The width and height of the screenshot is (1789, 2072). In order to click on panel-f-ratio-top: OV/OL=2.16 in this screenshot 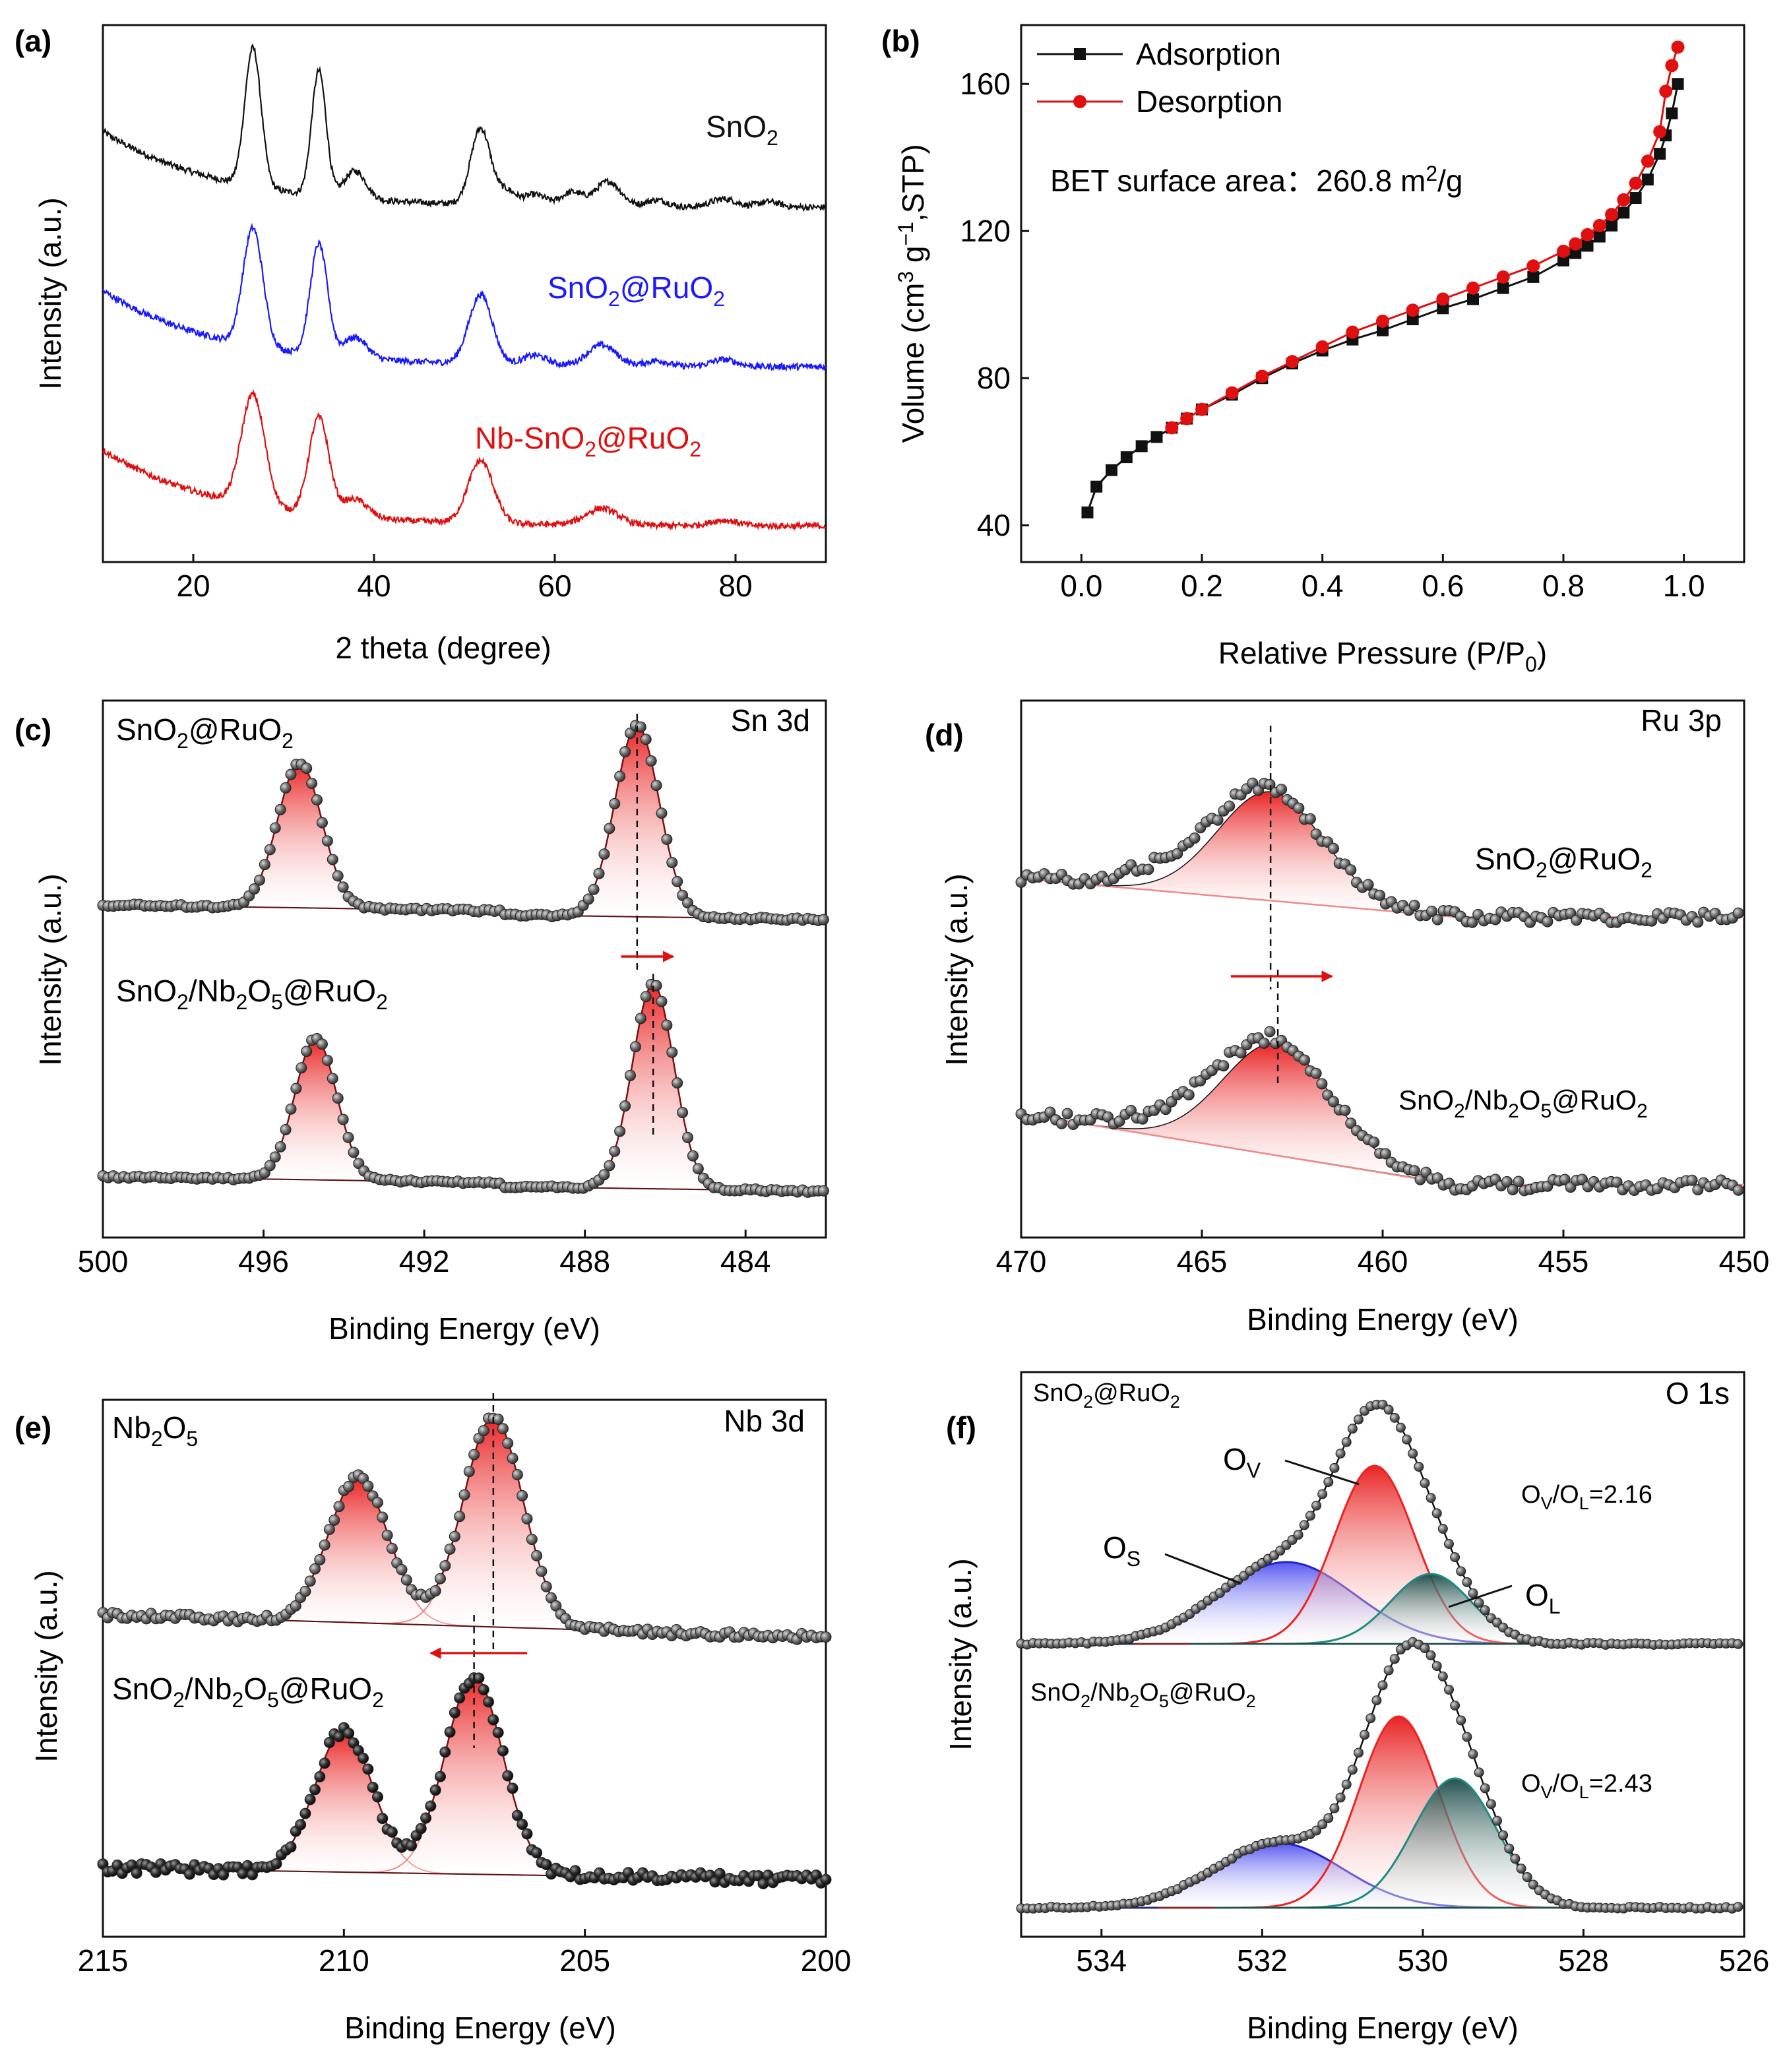, I will do `click(1586, 1497)`.